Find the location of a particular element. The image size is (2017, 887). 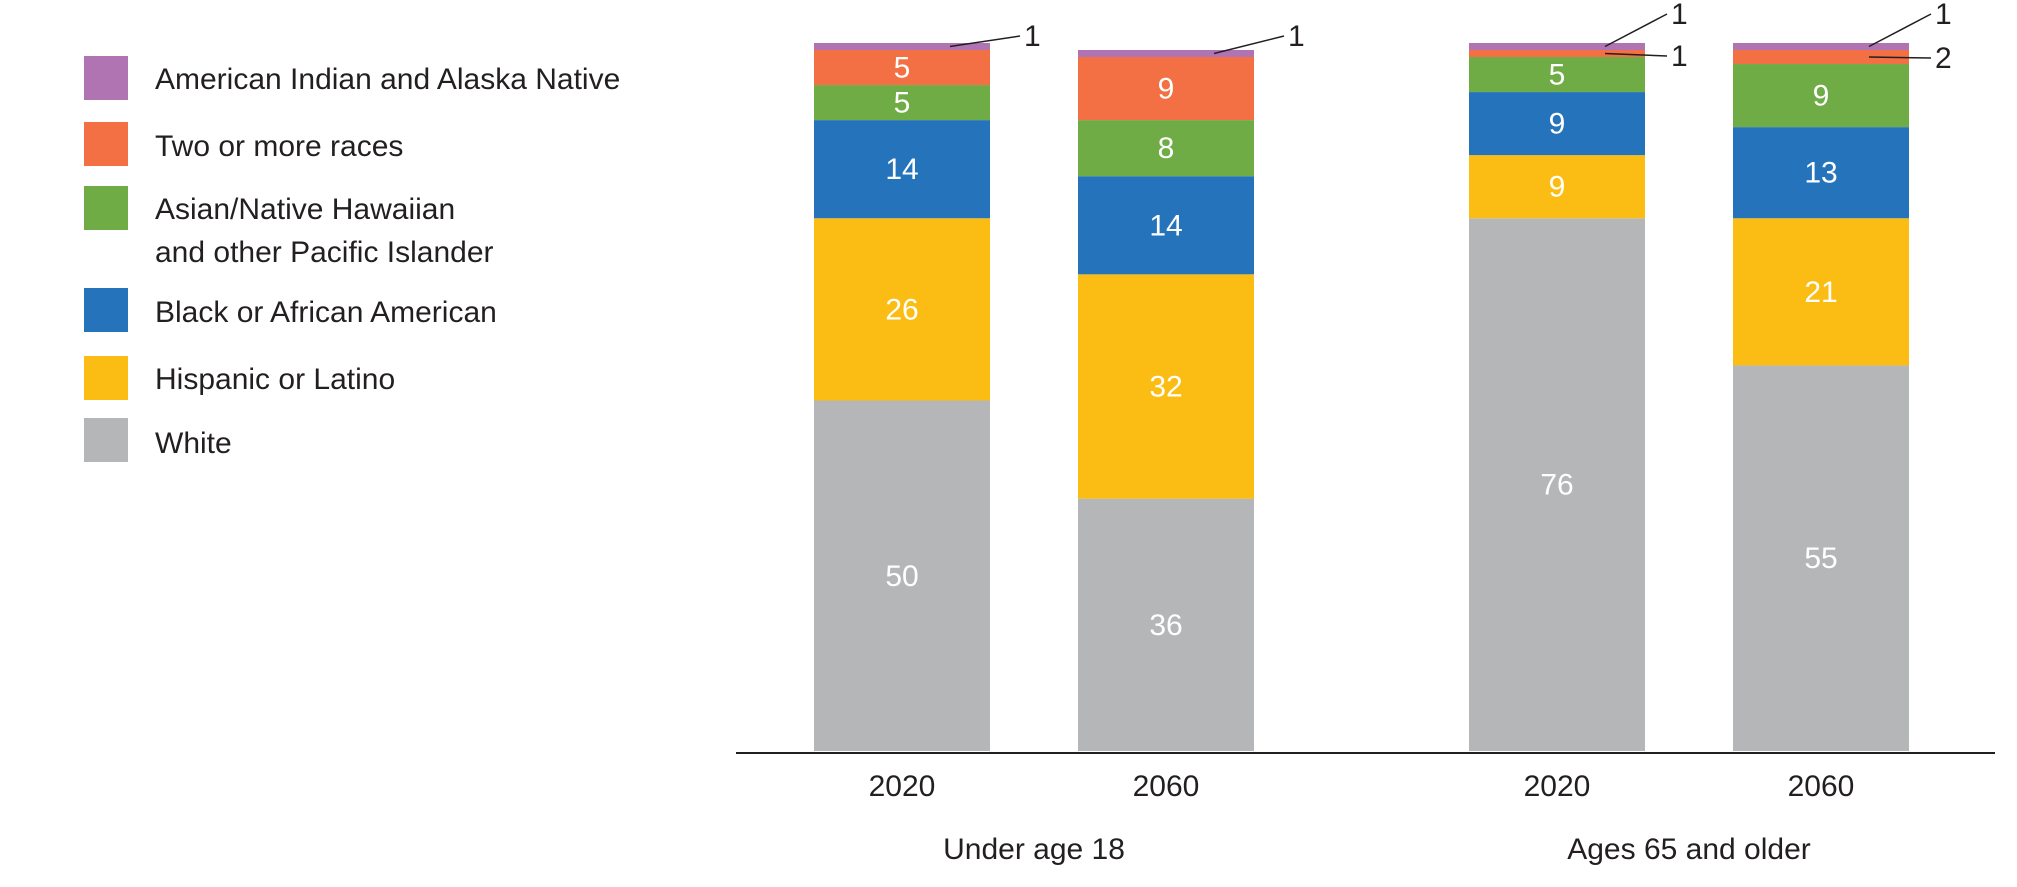

bar-segment-o65-2060-black-or-african-american is located at coordinates (1821, 173).